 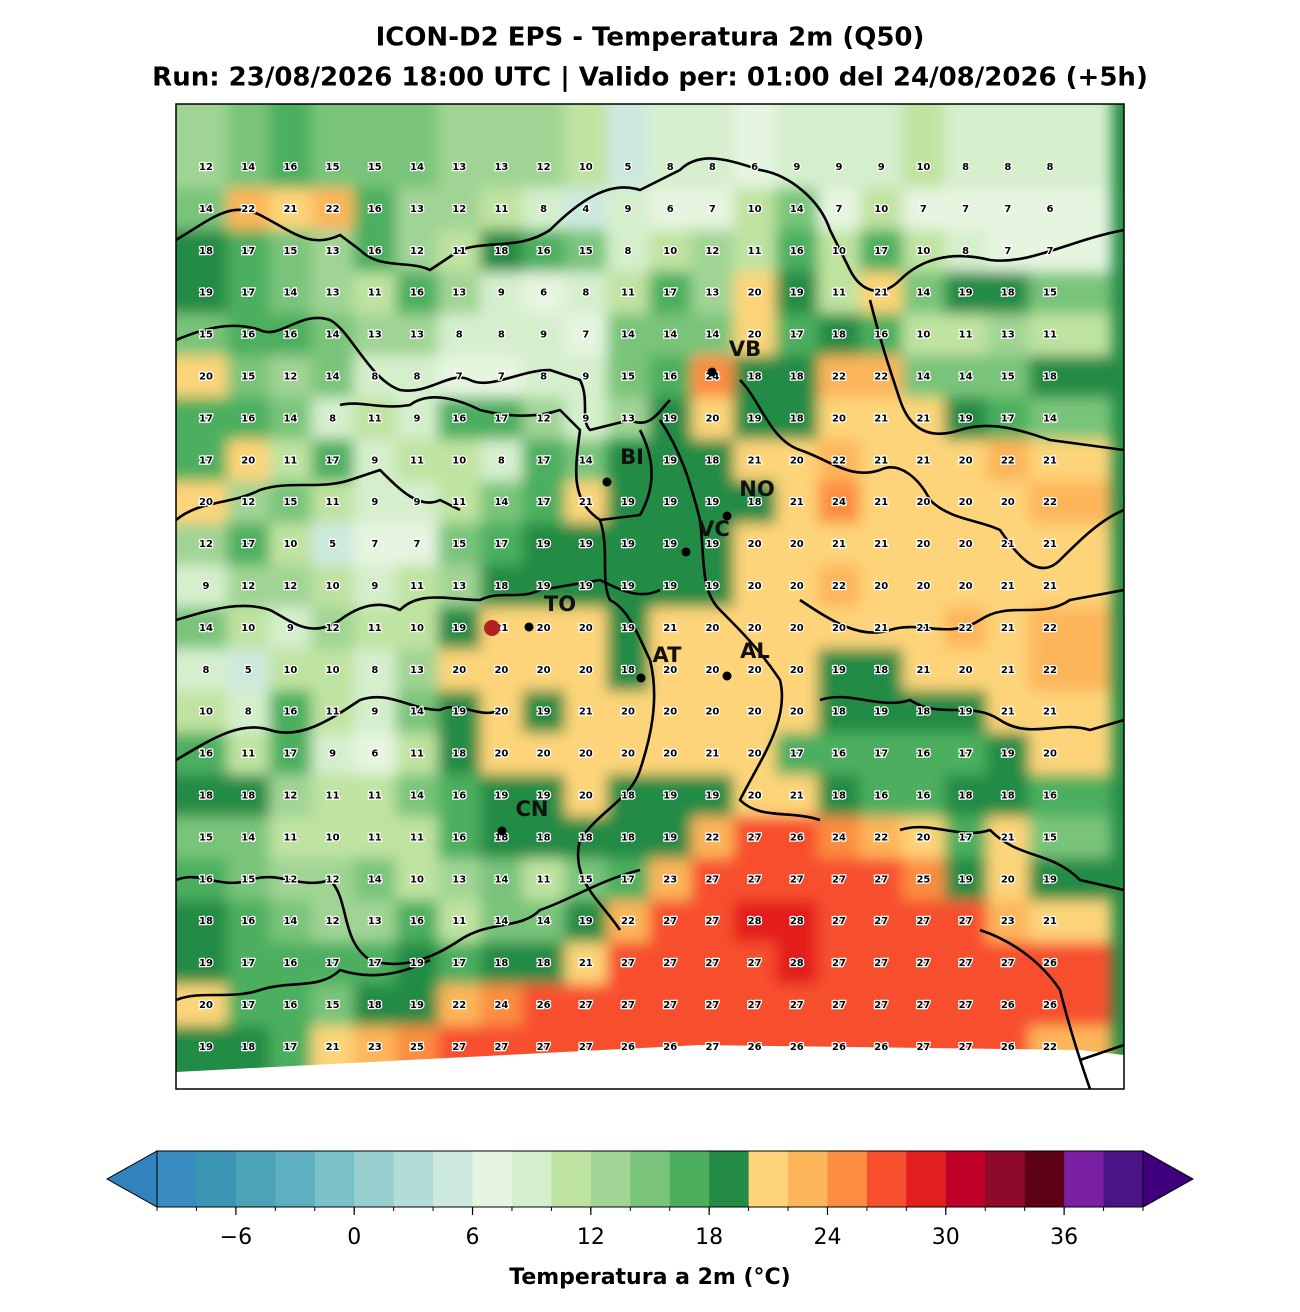 What do you see at coordinates (1168, 1179) in the screenshot?
I see `colorbar-over` at bounding box center [1168, 1179].